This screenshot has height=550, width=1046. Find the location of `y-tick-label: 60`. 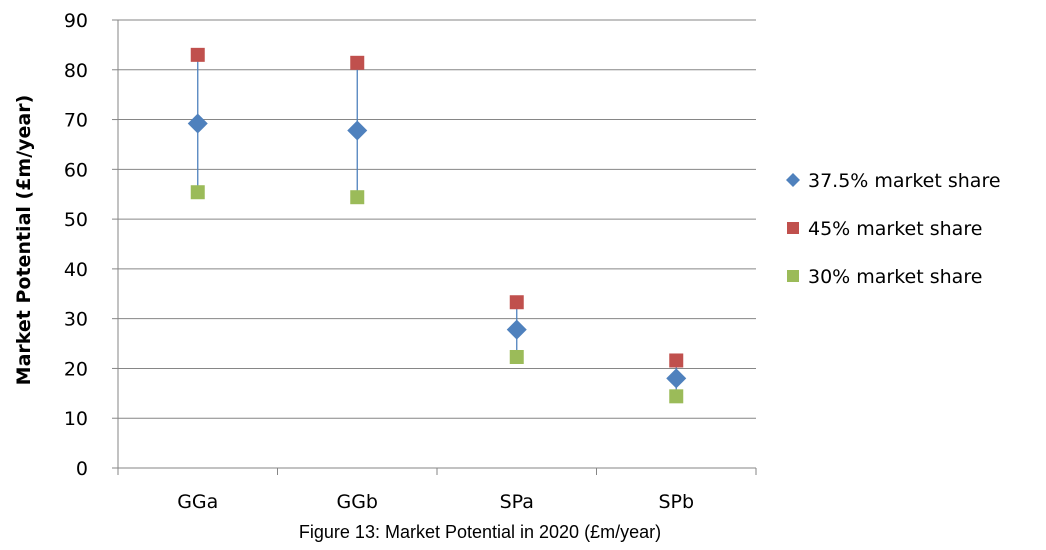

y-tick-label: 60 is located at coordinates (76, 170).